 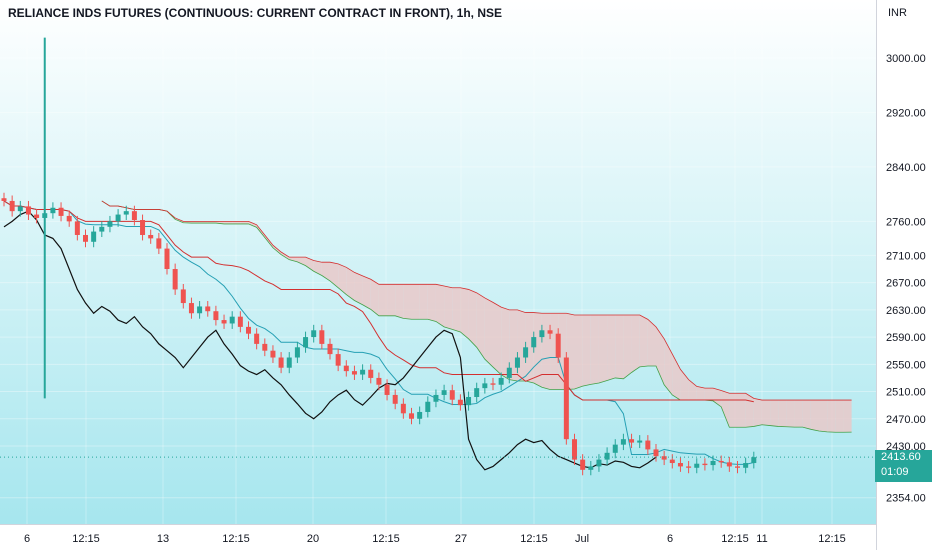 What do you see at coordinates (670, 539) in the screenshot?
I see `x-tick-label: 6` at bounding box center [670, 539].